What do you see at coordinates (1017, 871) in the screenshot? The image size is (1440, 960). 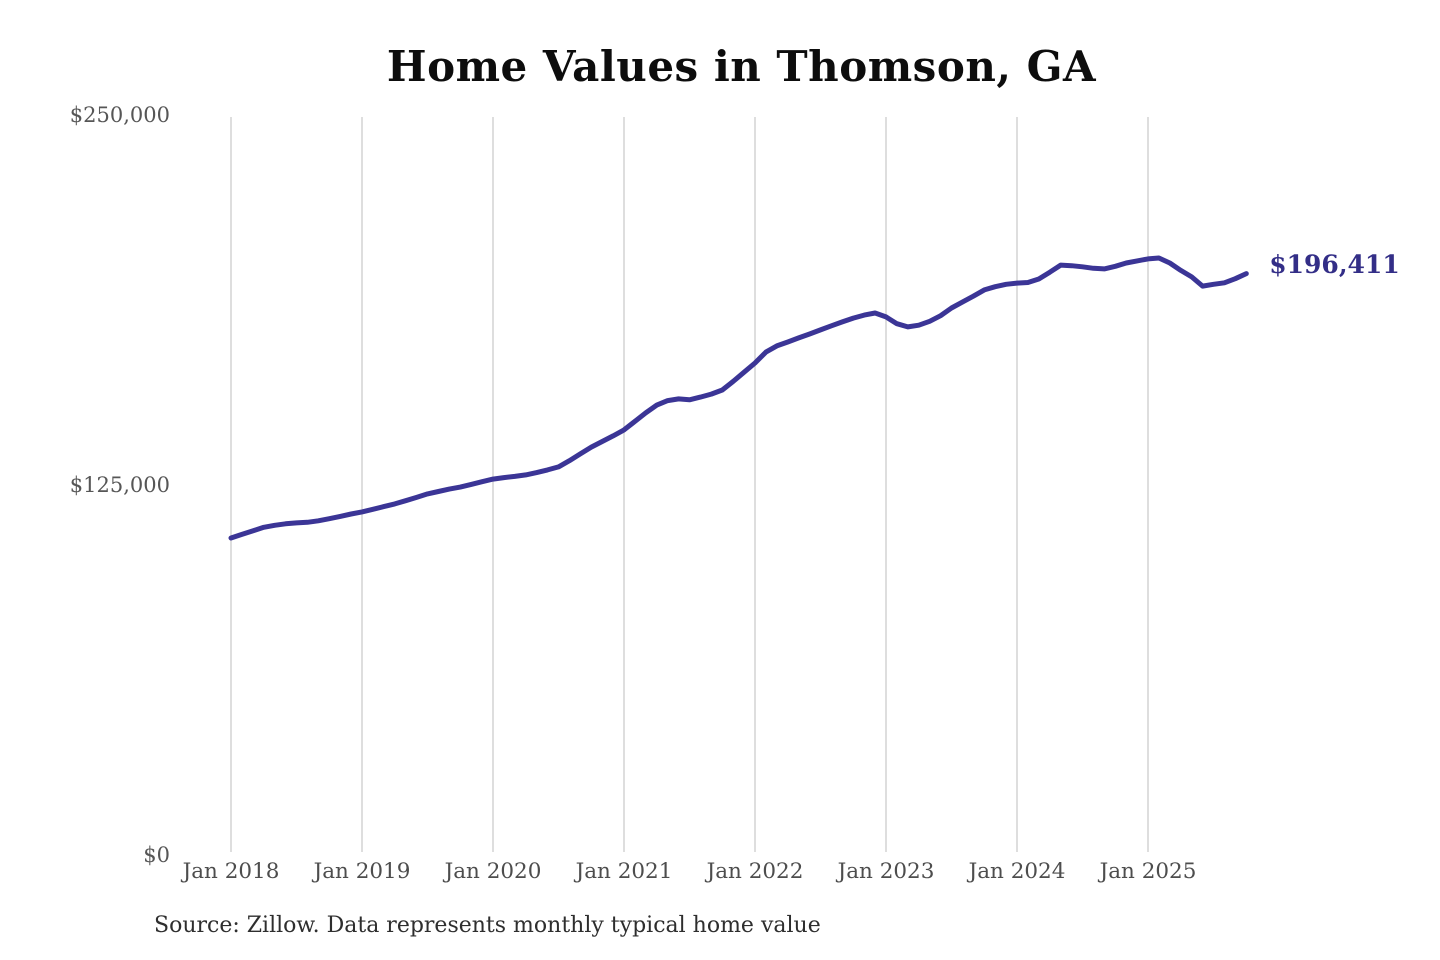 I see `x-axis-tick-label: Jan 2024` at bounding box center [1017, 871].